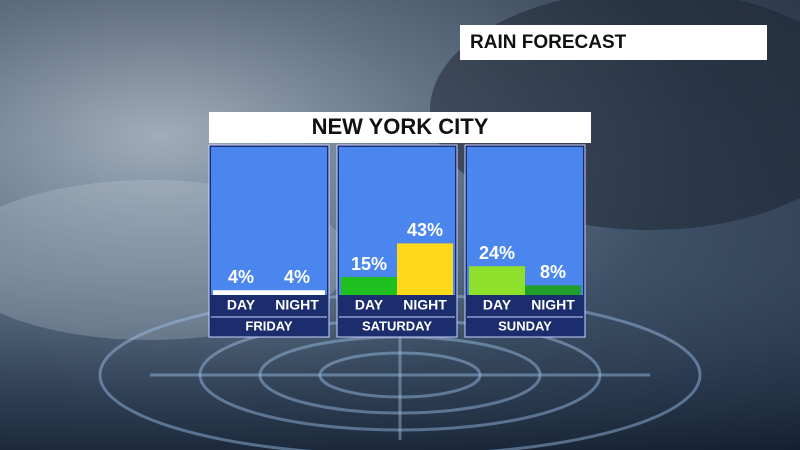  What do you see at coordinates (525, 325) in the screenshot?
I see `category-label: SUNDAY` at bounding box center [525, 325].